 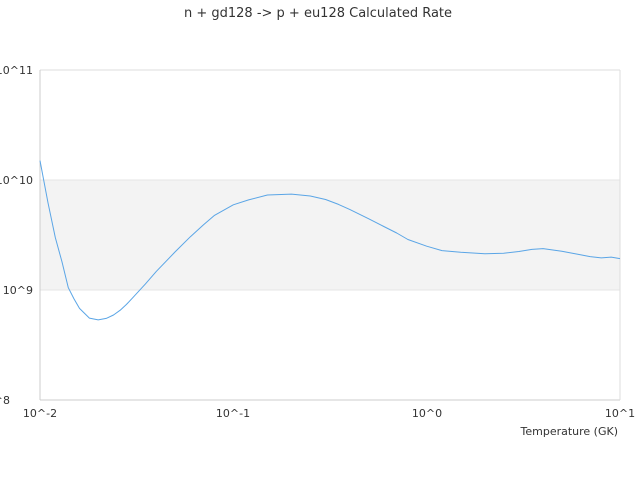 I want to click on y-tick-label: 10^9, so click(x=18, y=290).